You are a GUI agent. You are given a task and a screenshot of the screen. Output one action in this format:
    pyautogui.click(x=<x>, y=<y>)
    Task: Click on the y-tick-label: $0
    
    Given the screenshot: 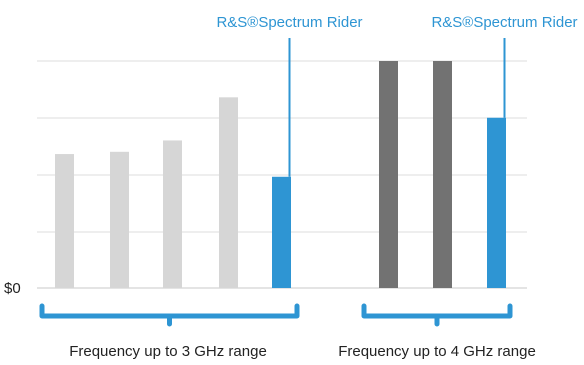 What is the action you would take?
    pyautogui.click(x=12, y=288)
    